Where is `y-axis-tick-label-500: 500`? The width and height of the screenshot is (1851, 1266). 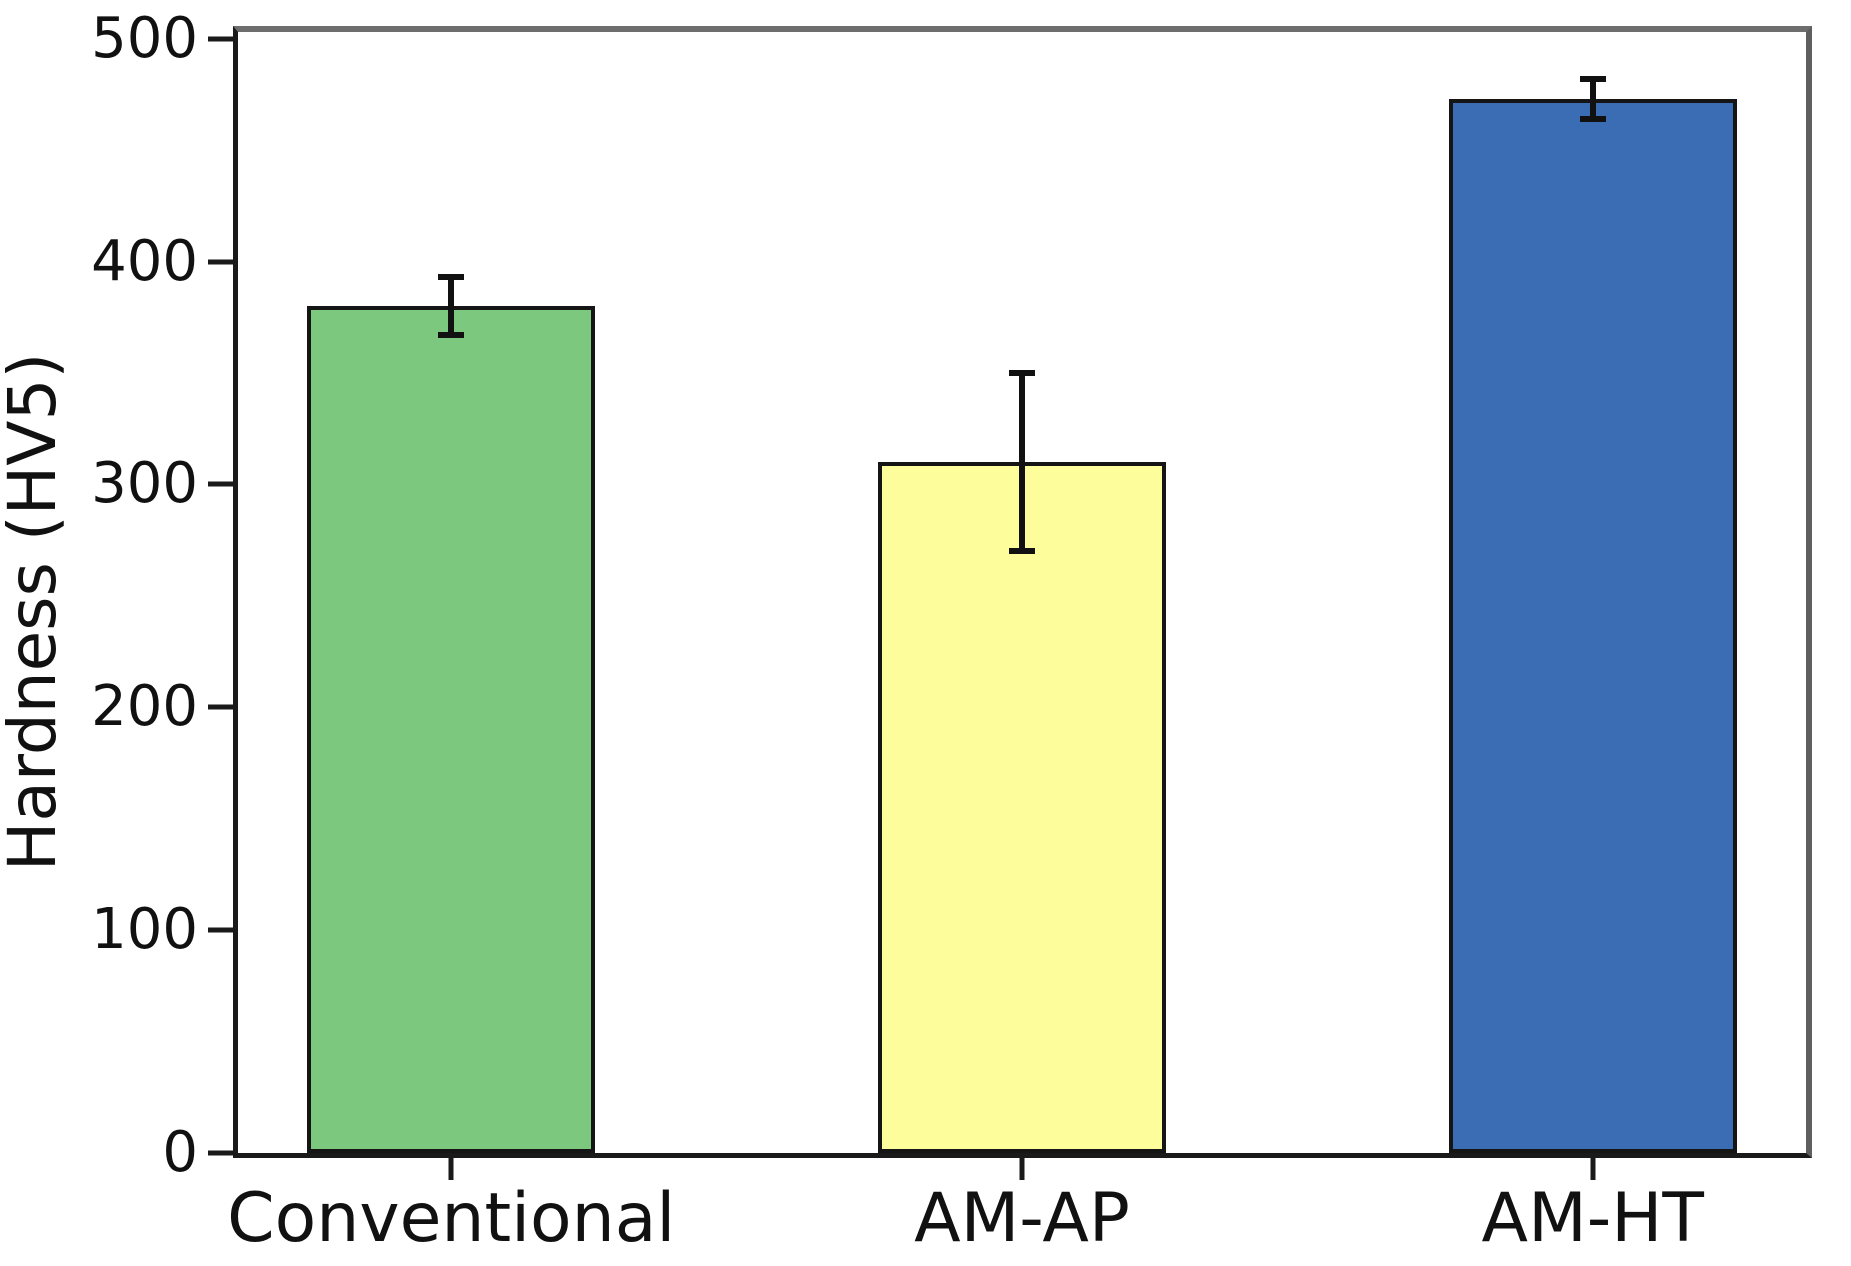 y-axis-tick-label-500: 500 is located at coordinates (144, 38).